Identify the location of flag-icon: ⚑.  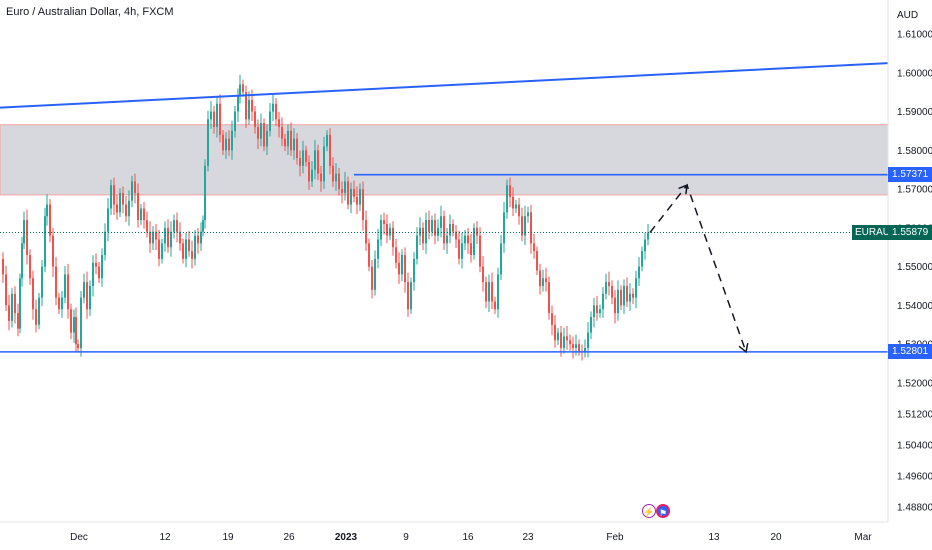
(663, 511).